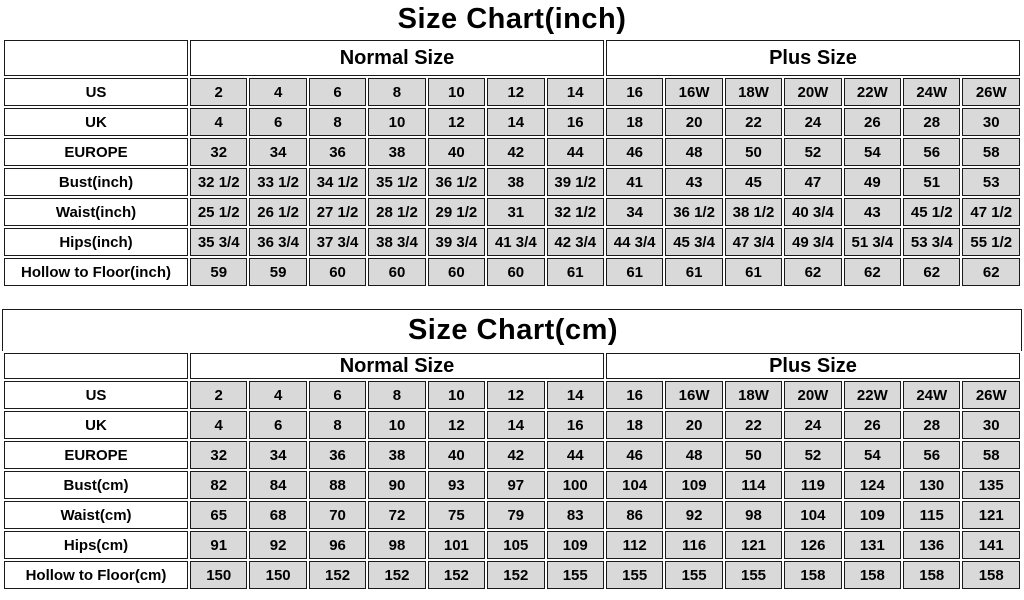 The height and width of the screenshot is (600, 1024). What do you see at coordinates (753, 152) in the screenshot?
I see `size-cell: 50` at bounding box center [753, 152].